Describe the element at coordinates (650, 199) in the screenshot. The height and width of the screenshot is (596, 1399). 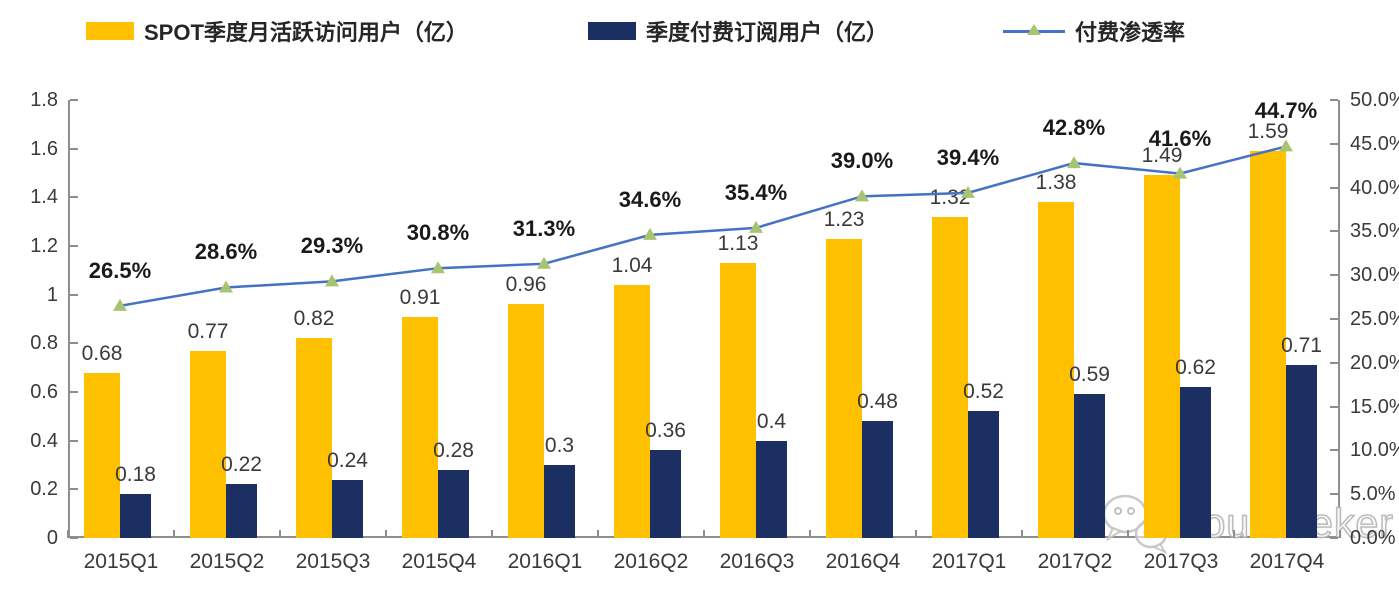
I see `penetration-rate-label: 34.6%` at that location.